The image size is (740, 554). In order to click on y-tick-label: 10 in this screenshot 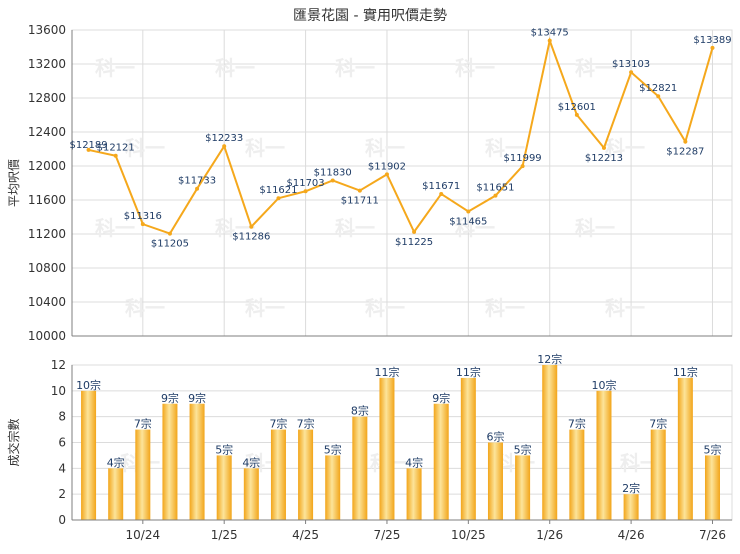, I will do `click(58, 391)`.